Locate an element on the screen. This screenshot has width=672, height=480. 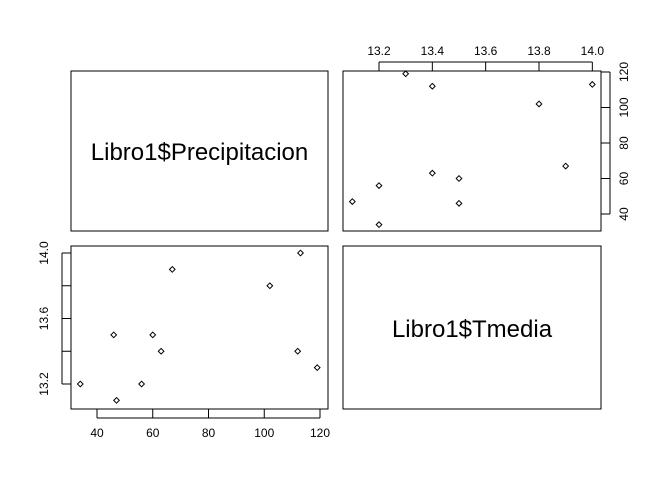
points-lower-panel is located at coordinates (198, 326).